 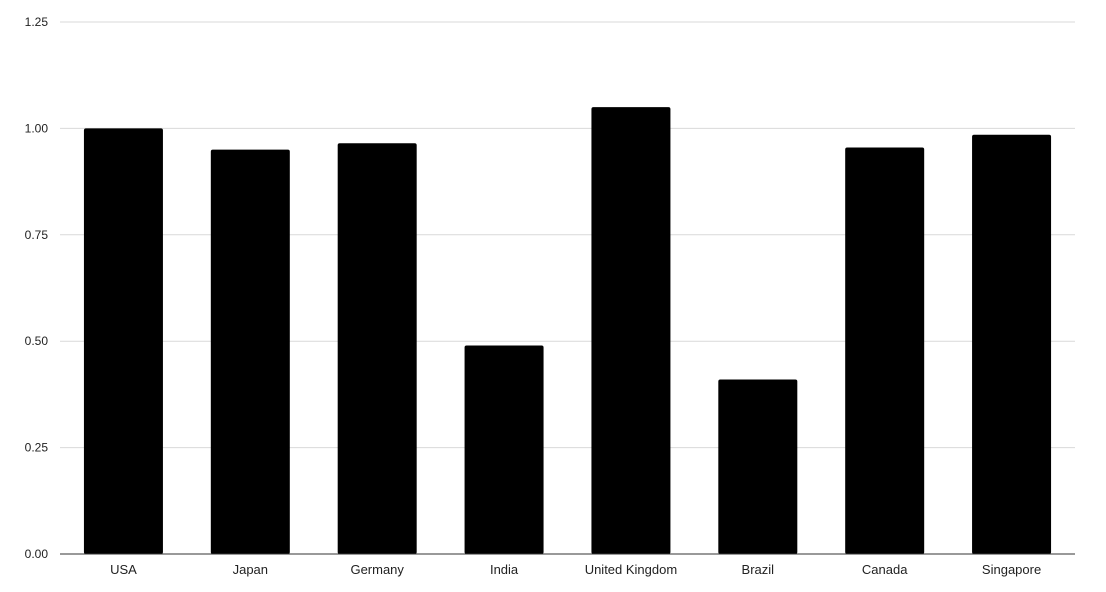 What do you see at coordinates (1012, 344) in the screenshot?
I see `bar-singapore` at bounding box center [1012, 344].